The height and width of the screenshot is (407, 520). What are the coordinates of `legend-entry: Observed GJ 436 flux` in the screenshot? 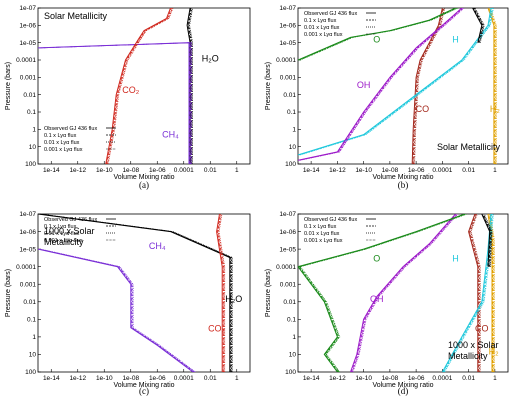 It's located at (330, 220).